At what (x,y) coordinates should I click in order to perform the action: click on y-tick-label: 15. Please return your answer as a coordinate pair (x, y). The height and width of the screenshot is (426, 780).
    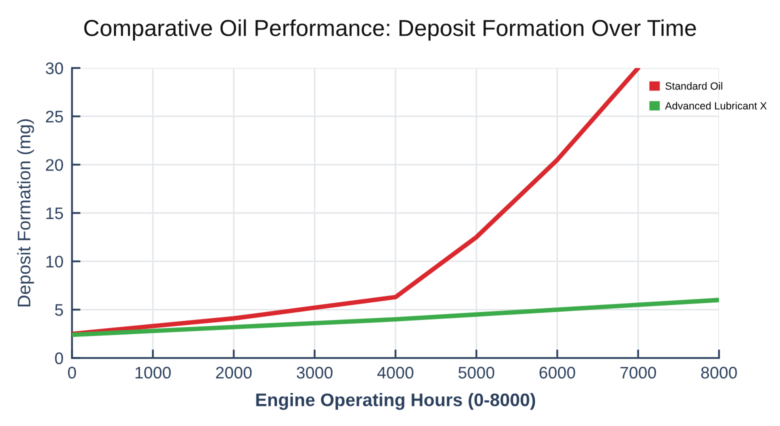
    Looking at the image, I should click on (54, 214).